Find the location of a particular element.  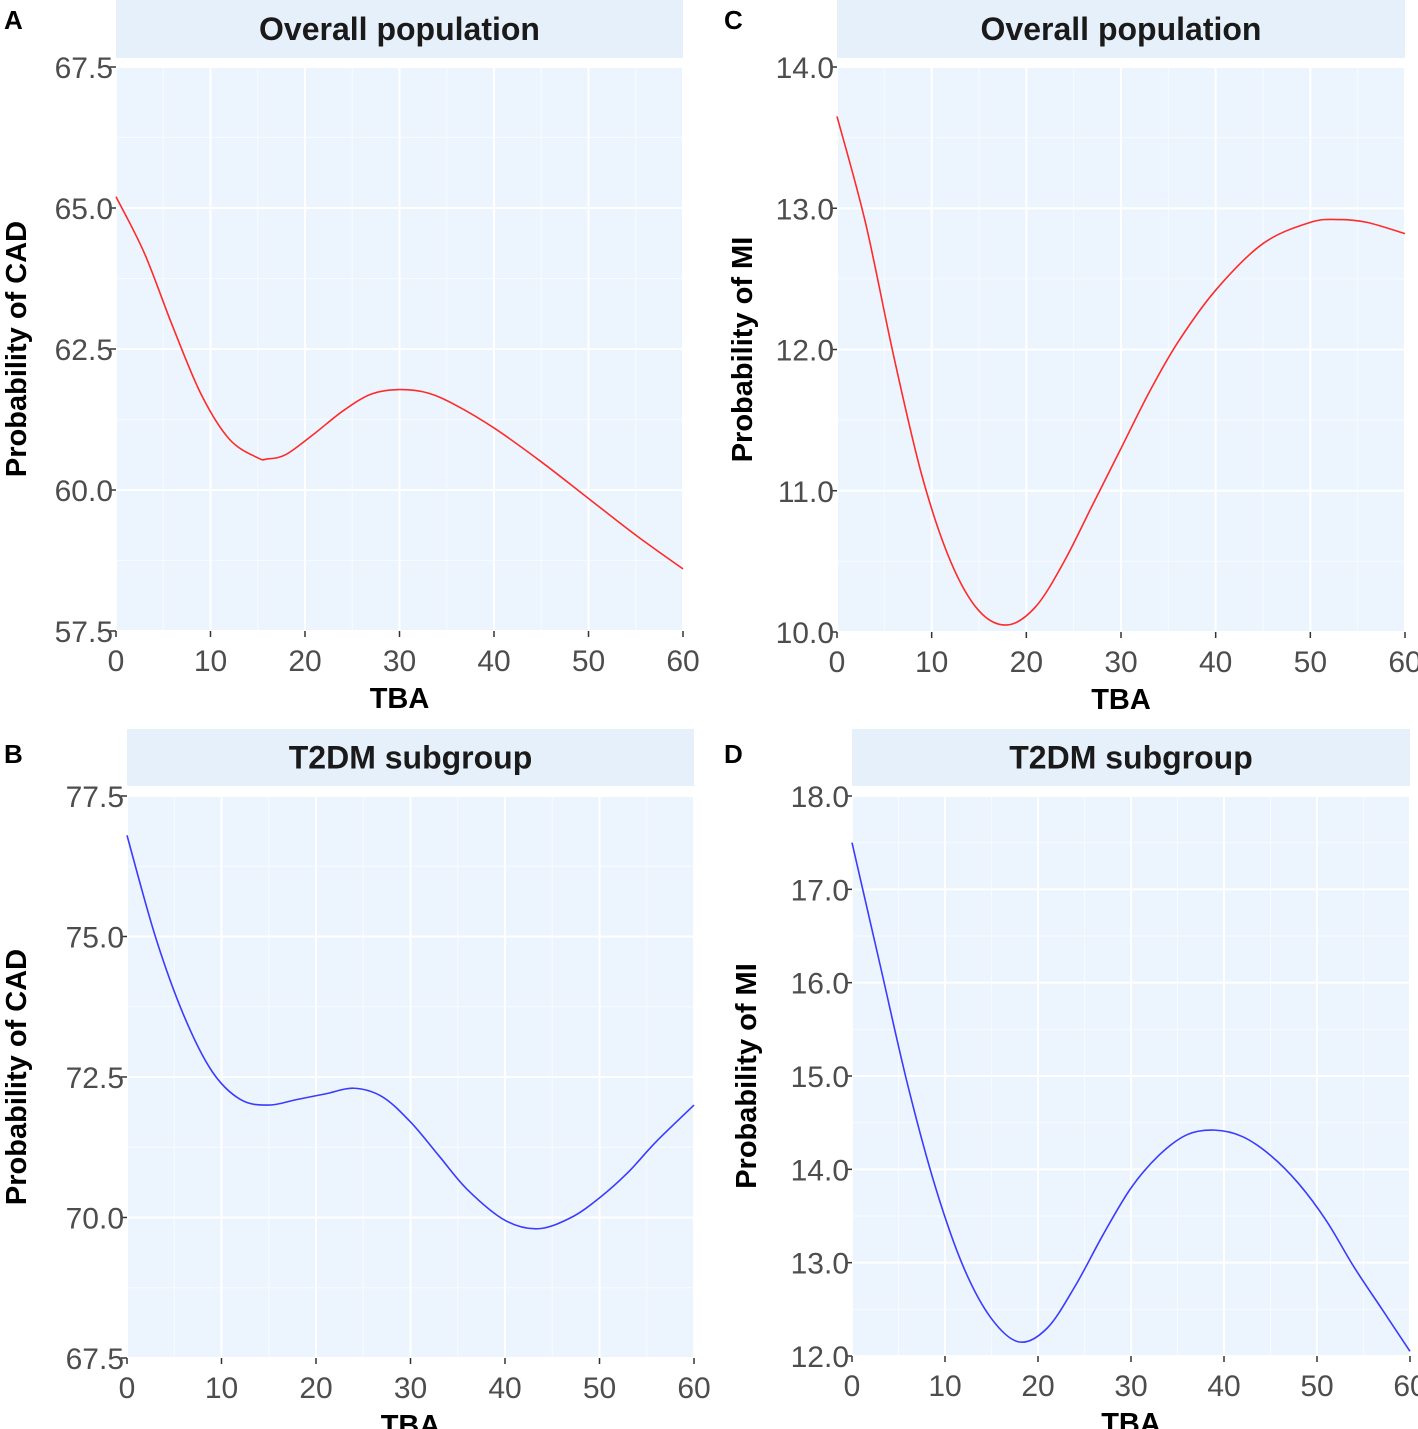

y-tick-label: 18.0 is located at coordinates (820, 797).